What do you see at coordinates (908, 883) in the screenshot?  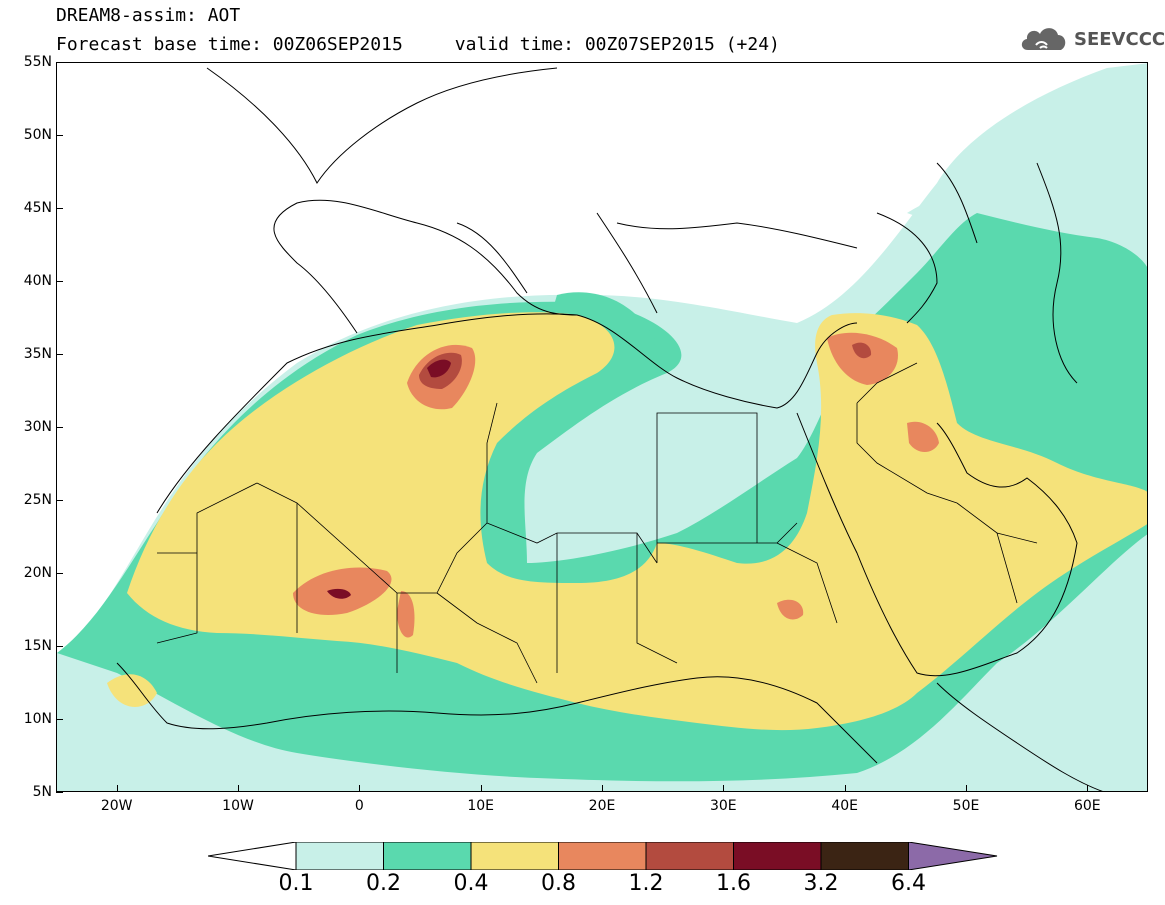 I see `colorbar-label: 6.4` at bounding box center [908, 883].